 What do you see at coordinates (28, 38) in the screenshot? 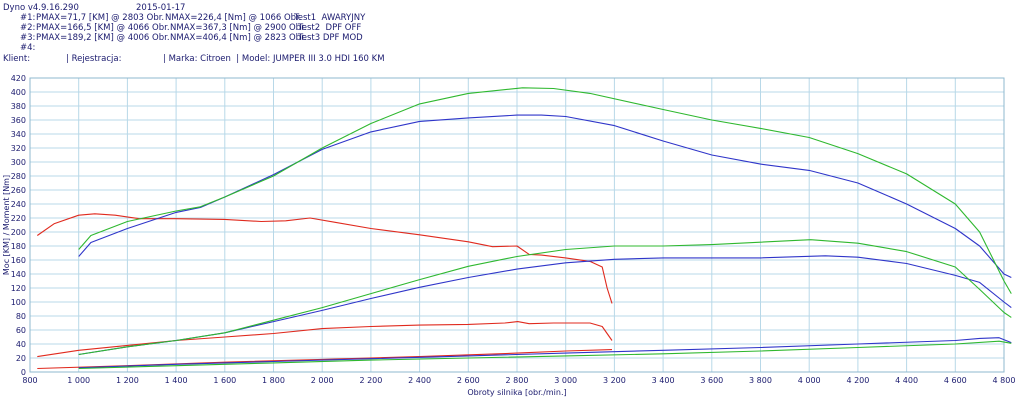
I see `test3-id: #3:` at bounding box center [28, 38].